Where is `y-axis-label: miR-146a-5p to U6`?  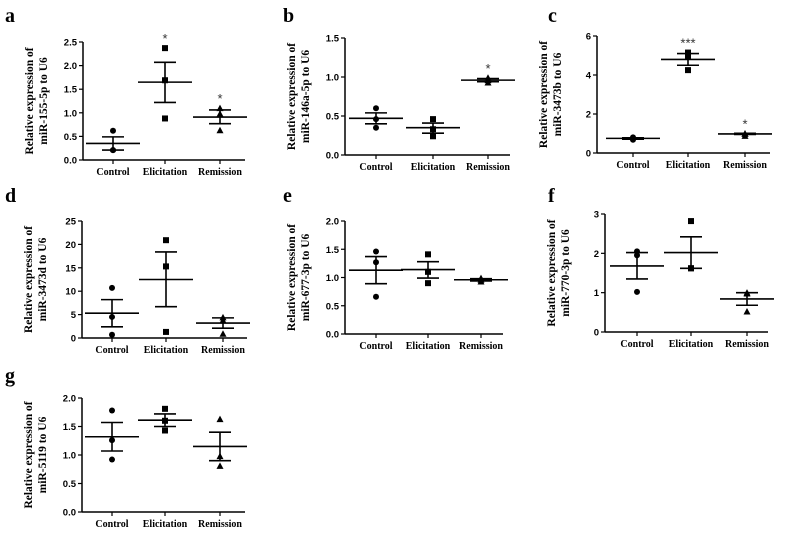
y-axis-label: miR-146a-5p to U6 is located at coordinates (306, 97).